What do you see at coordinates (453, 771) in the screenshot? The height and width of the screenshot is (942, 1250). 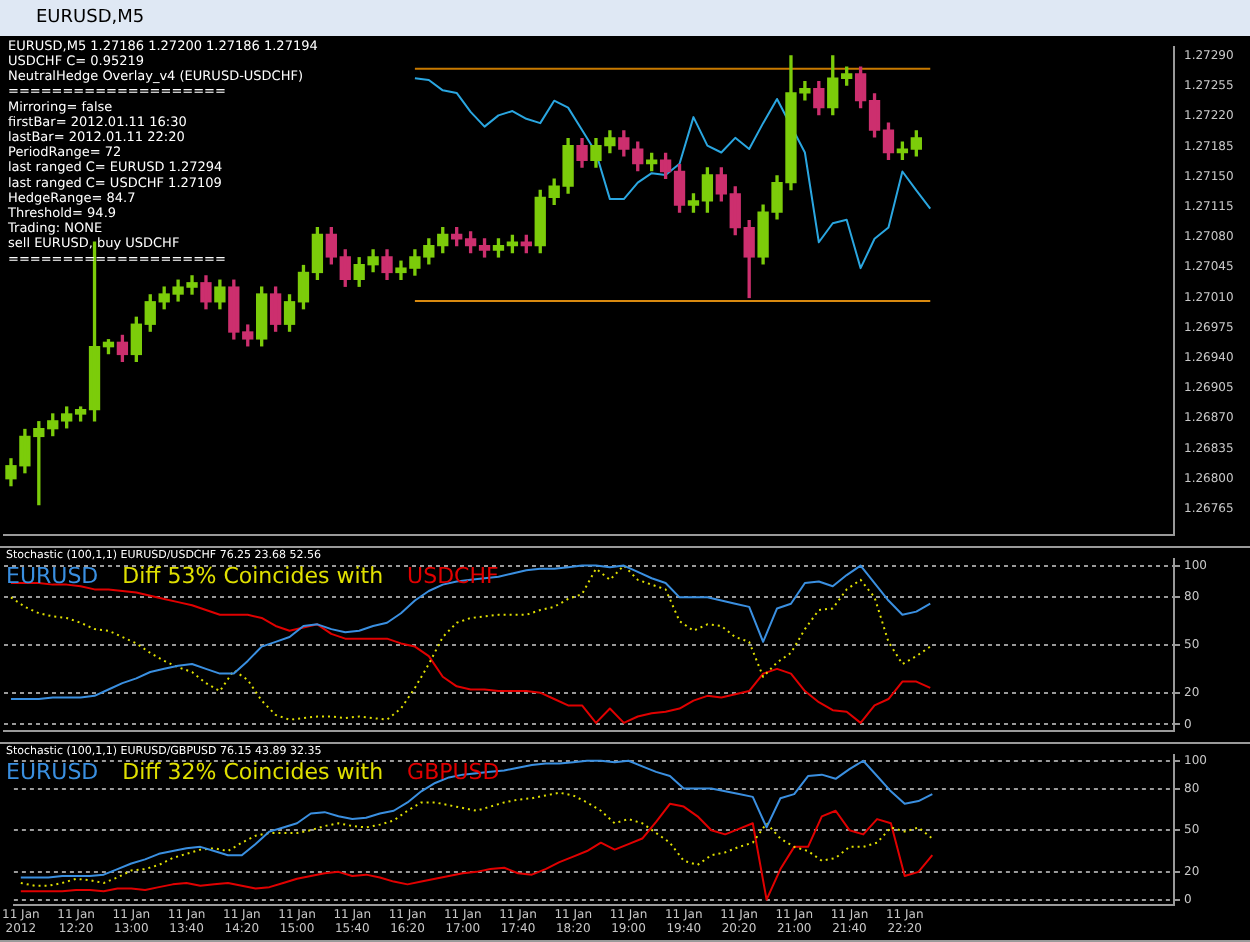 I see `text: GBPUSD` at bounding box center [453, 771].